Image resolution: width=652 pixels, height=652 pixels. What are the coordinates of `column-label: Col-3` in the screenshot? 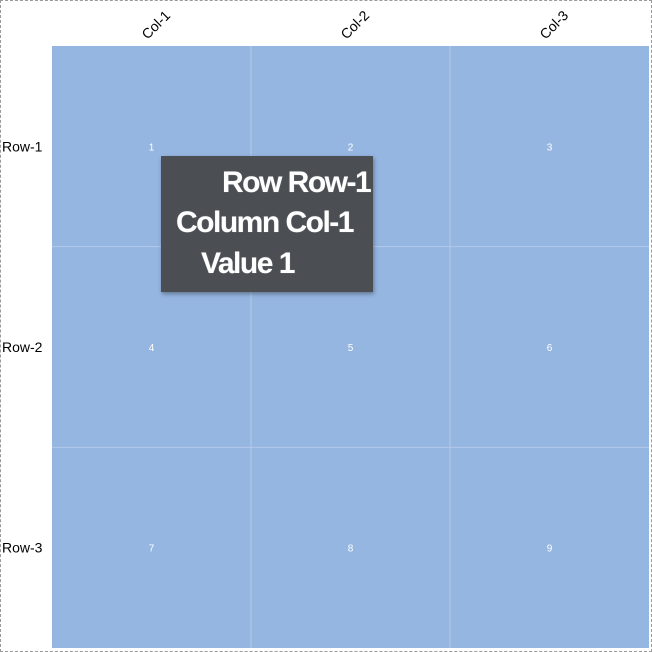 It's located at (553, 24).